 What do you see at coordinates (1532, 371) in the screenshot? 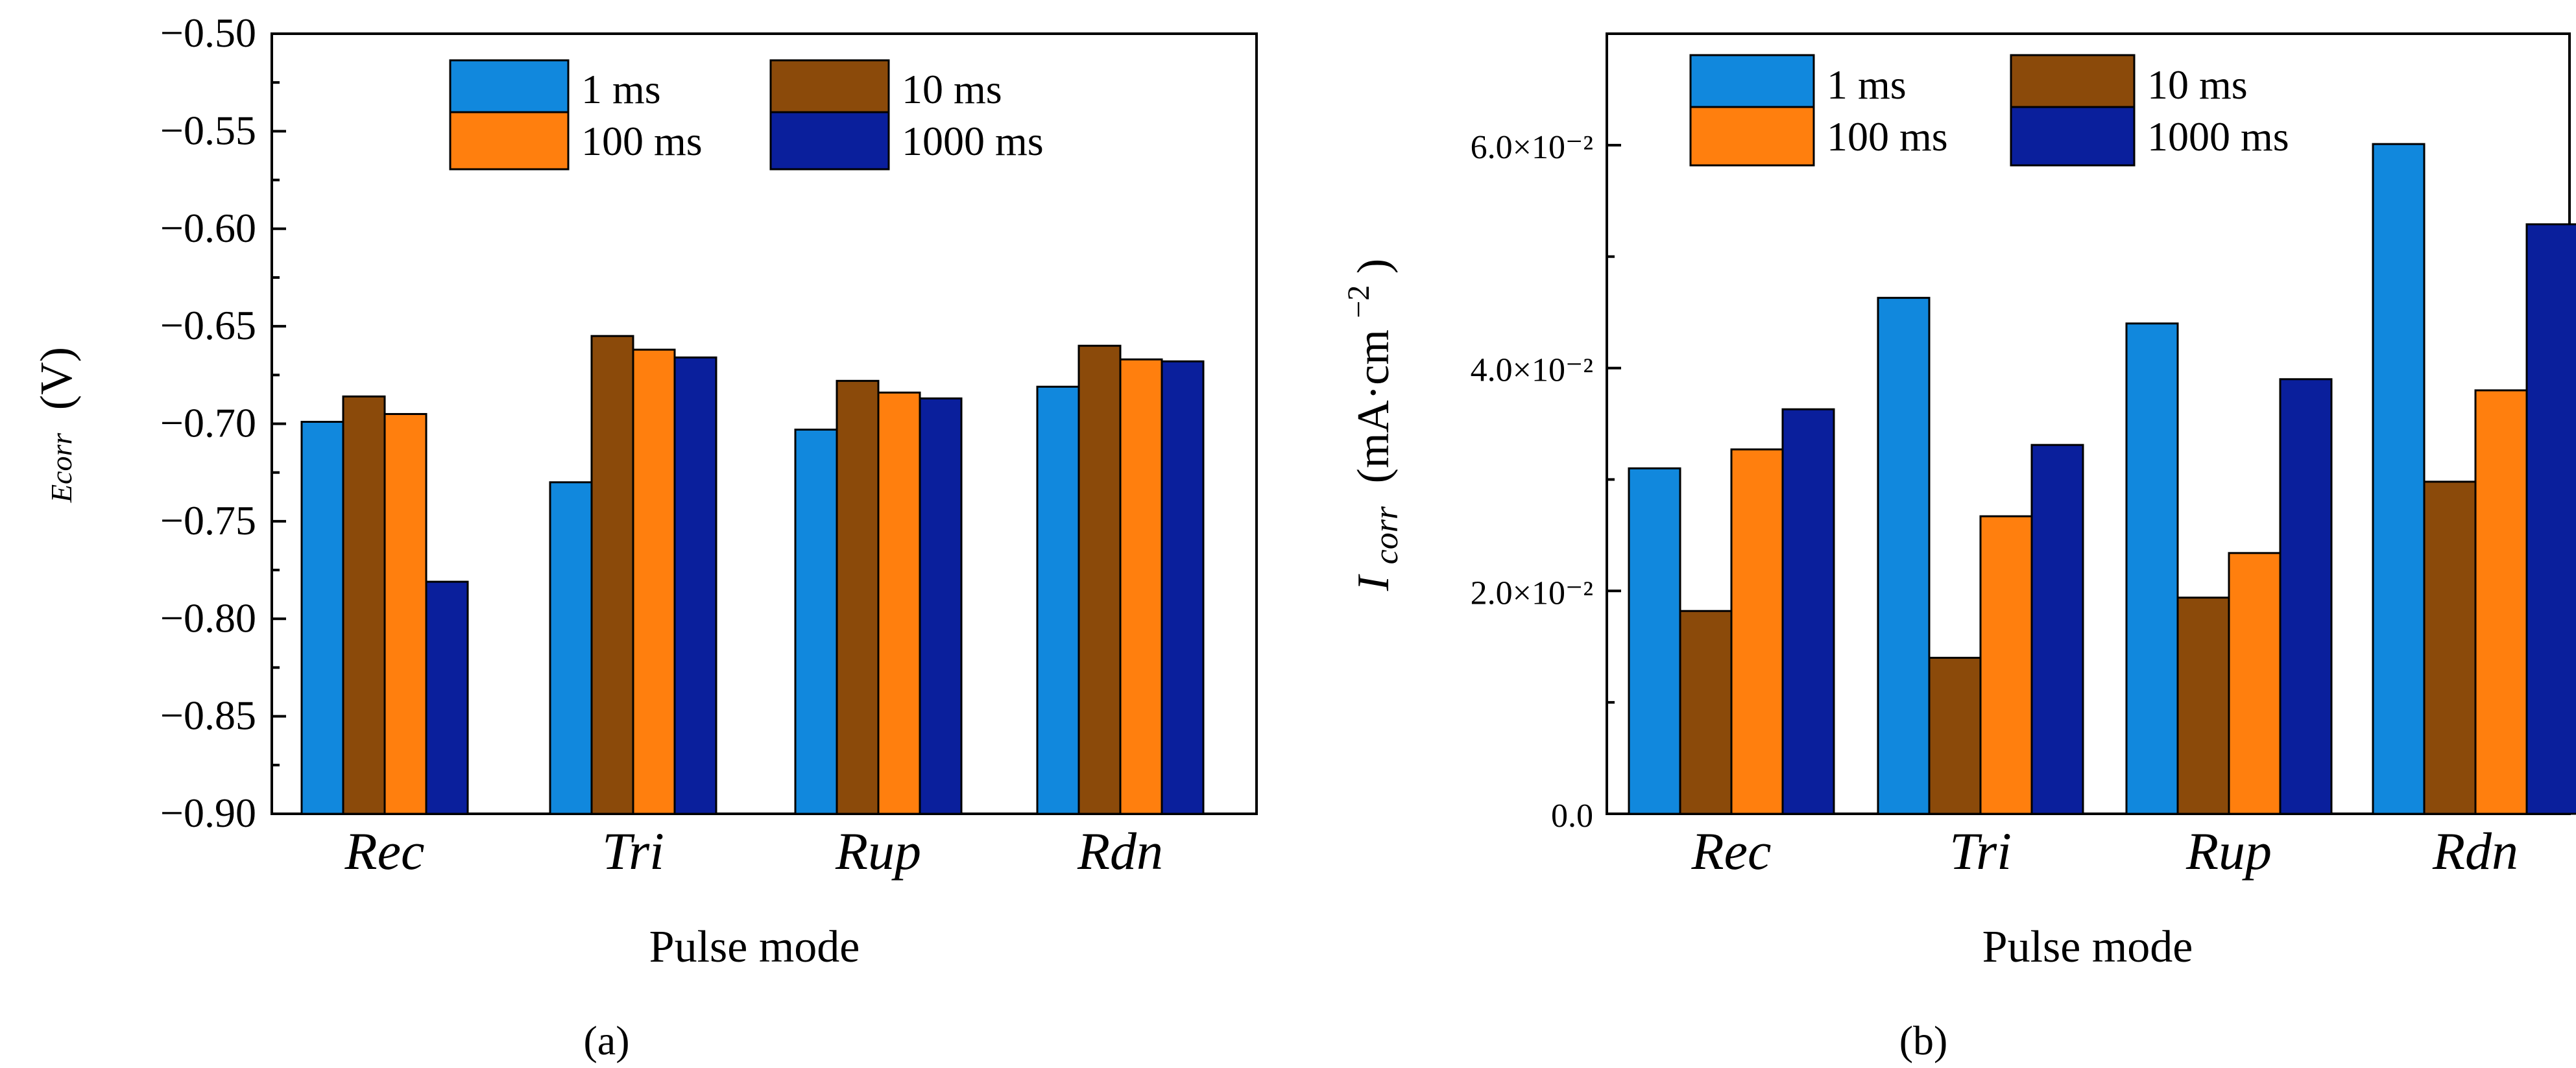
I see `y-tick-label-b: 4.0×10⁻²` at bounding box center [1532, 371].